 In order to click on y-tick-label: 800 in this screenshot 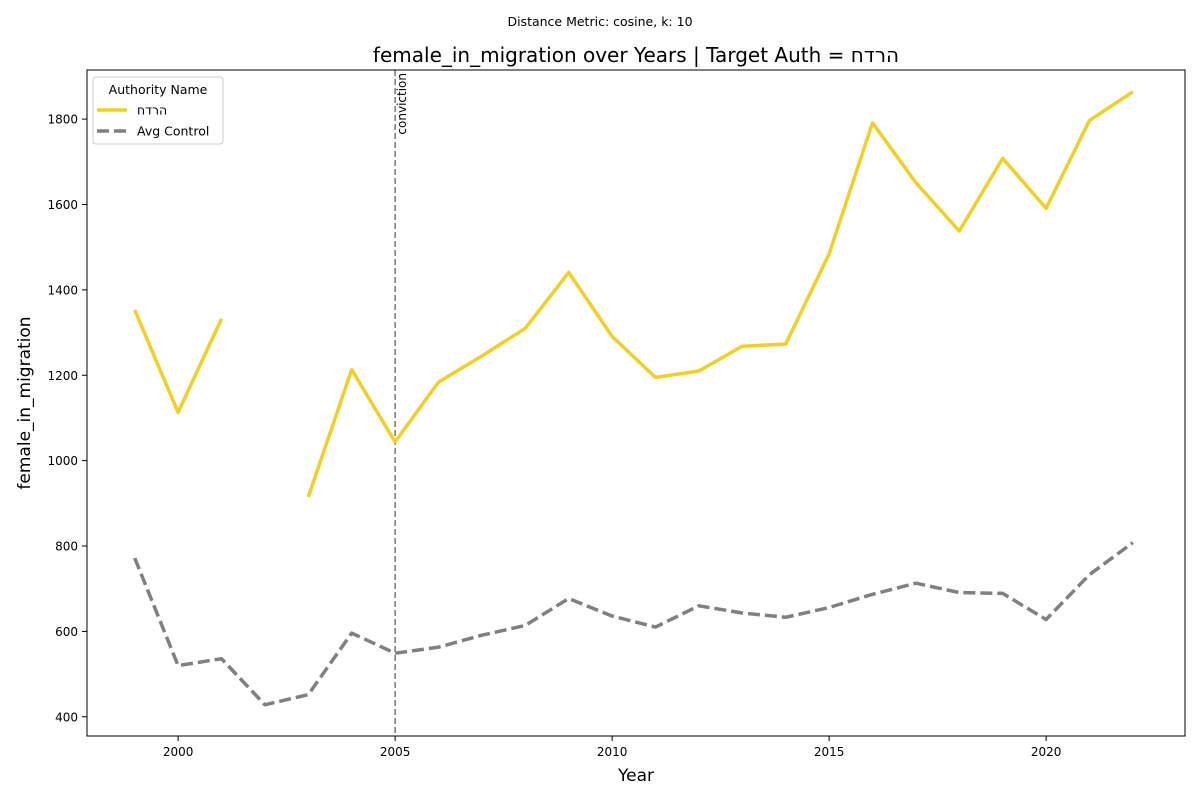, I will do `click(66, 547)`.